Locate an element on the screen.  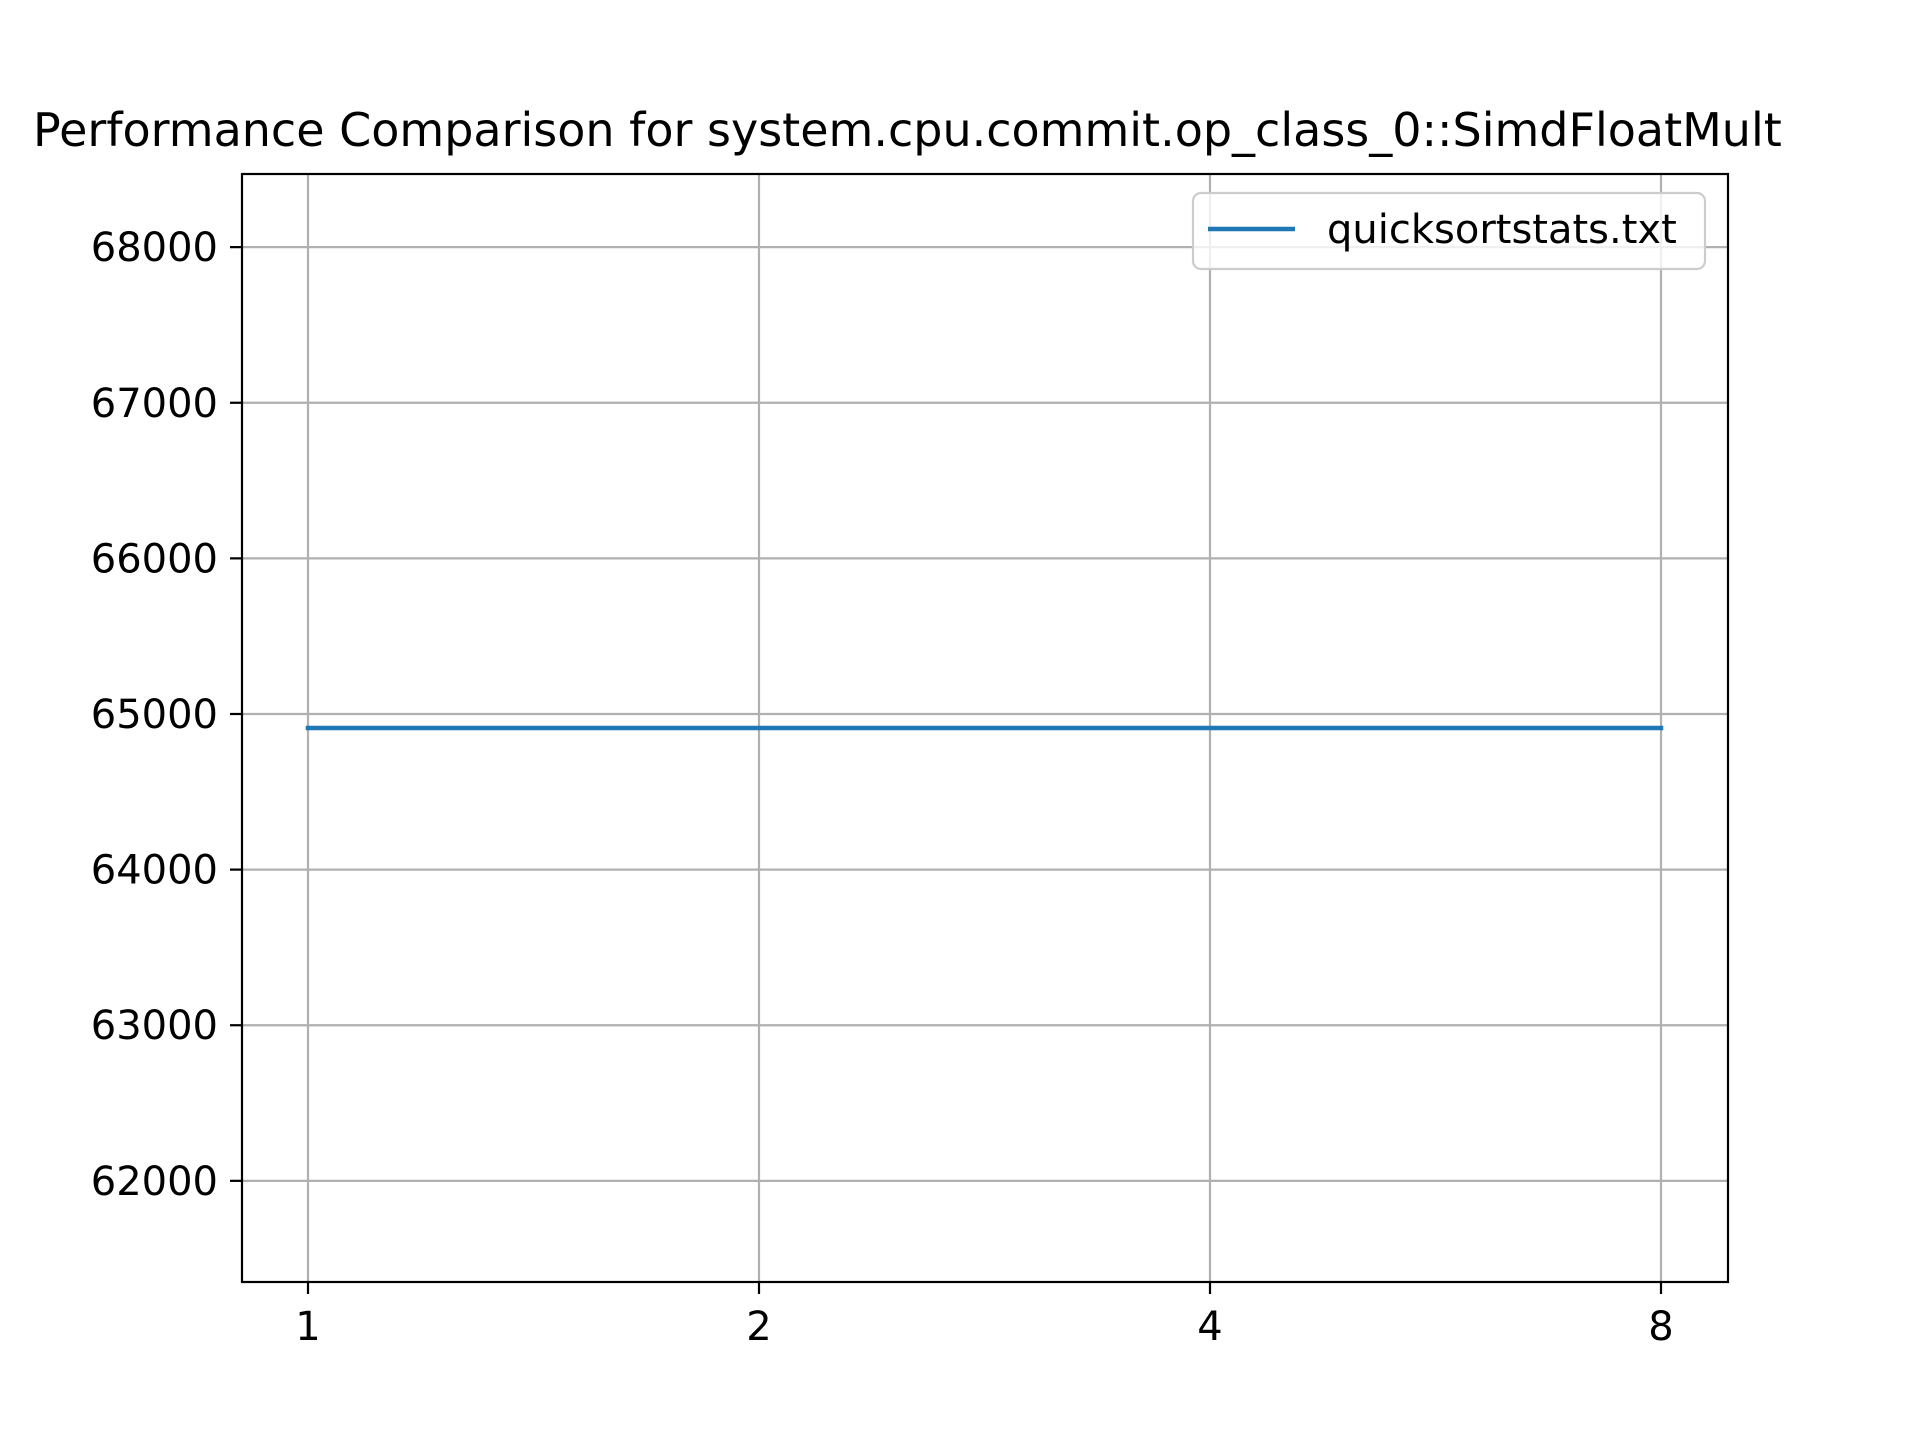
y-tick-label: 67000 is located at coordinates (154, 404).